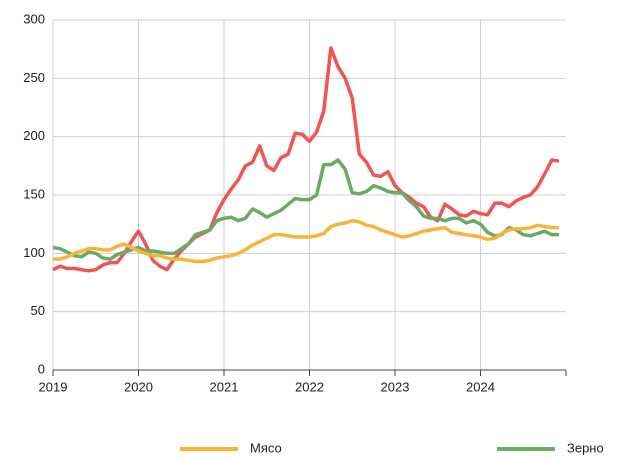 The height and width of the screenshot is (459, 621). I want to click on y-tick-label: 100, so click(34, 252).